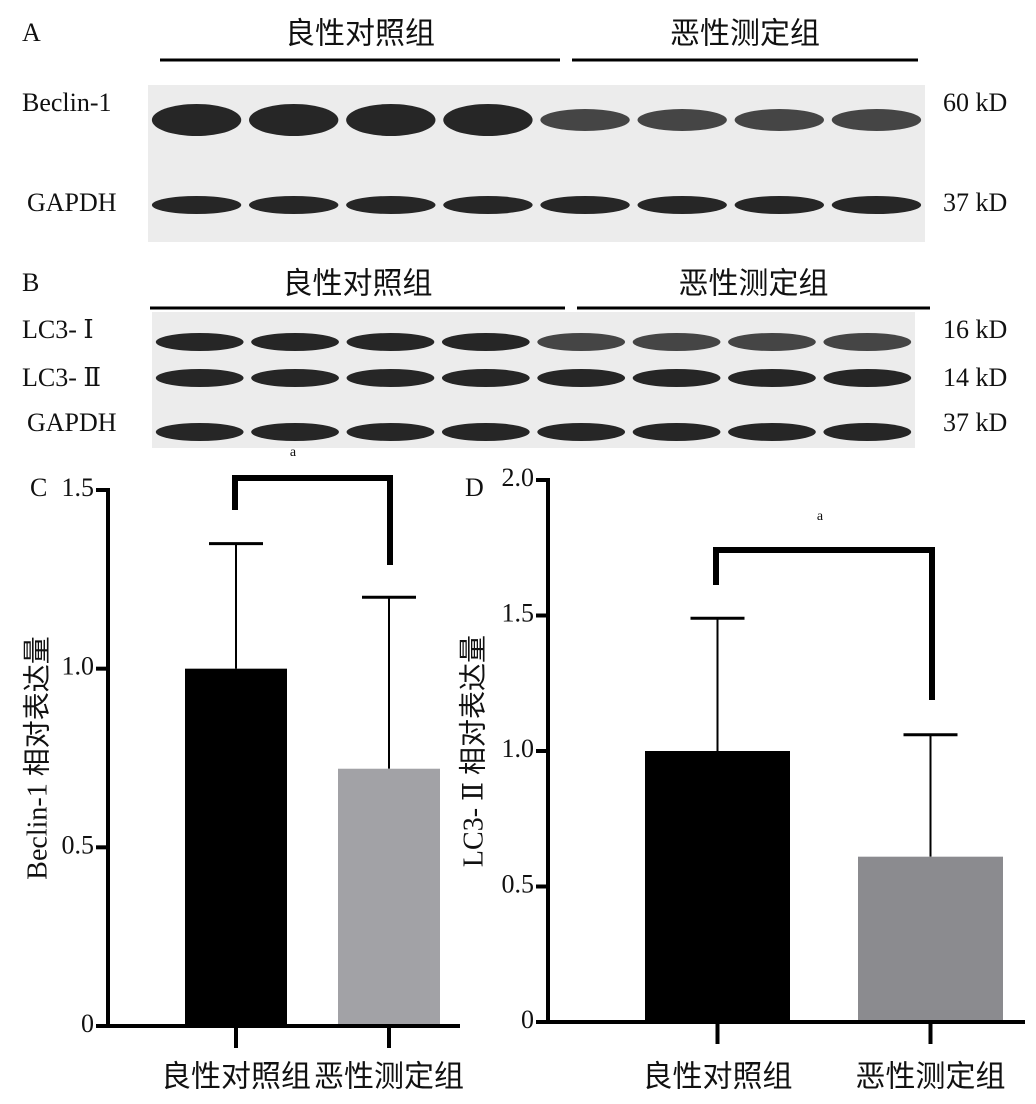 Image resolution: width=1036 pixels, height=1104 pixels. I want to click on panel-label: A, so click(31, 32).